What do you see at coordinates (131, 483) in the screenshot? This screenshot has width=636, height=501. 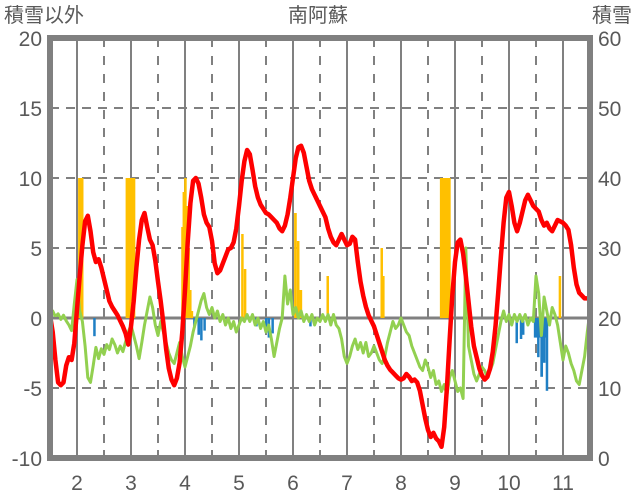 I see `x-tick-label: 3` at bounding box center [131, 483].